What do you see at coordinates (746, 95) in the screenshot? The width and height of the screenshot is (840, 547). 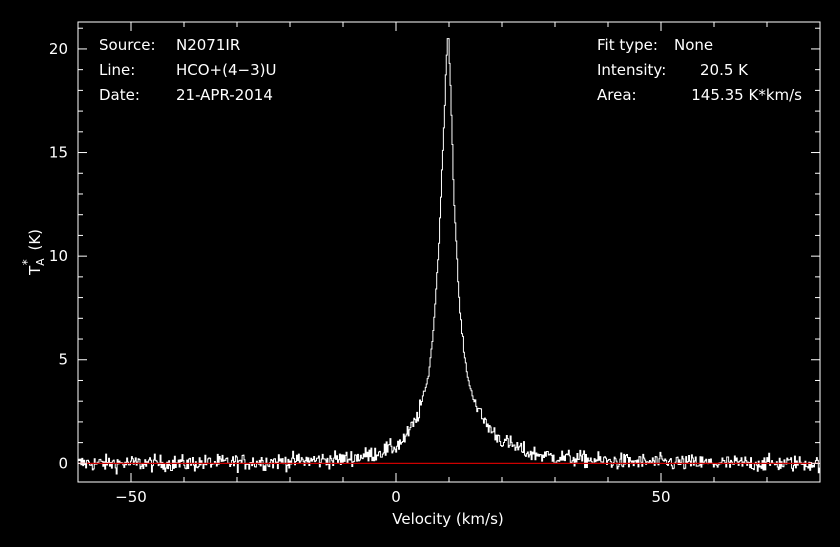 I see `area-value: 145.35 K*km/s` at bounding box center [746, 95].